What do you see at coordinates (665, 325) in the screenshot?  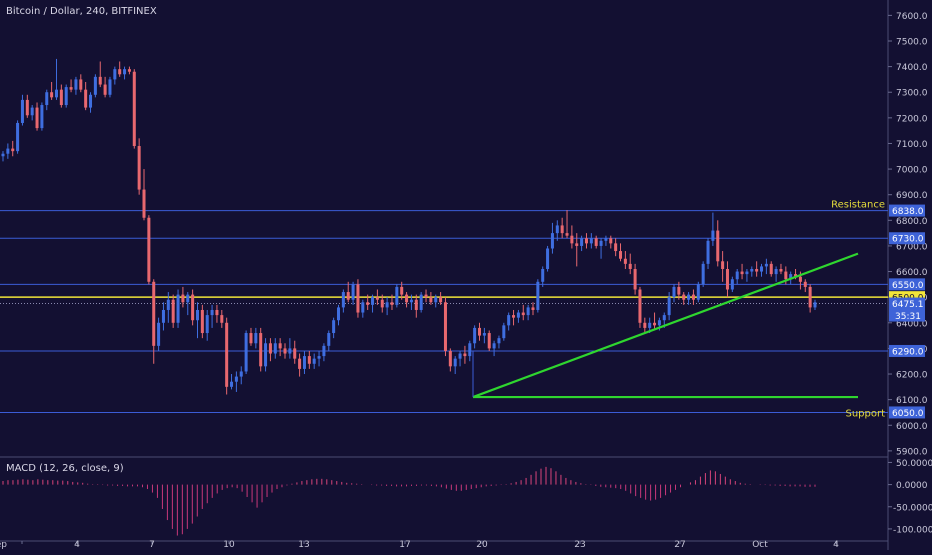 I see `rising-trendline` at bounding box center [665, 325].